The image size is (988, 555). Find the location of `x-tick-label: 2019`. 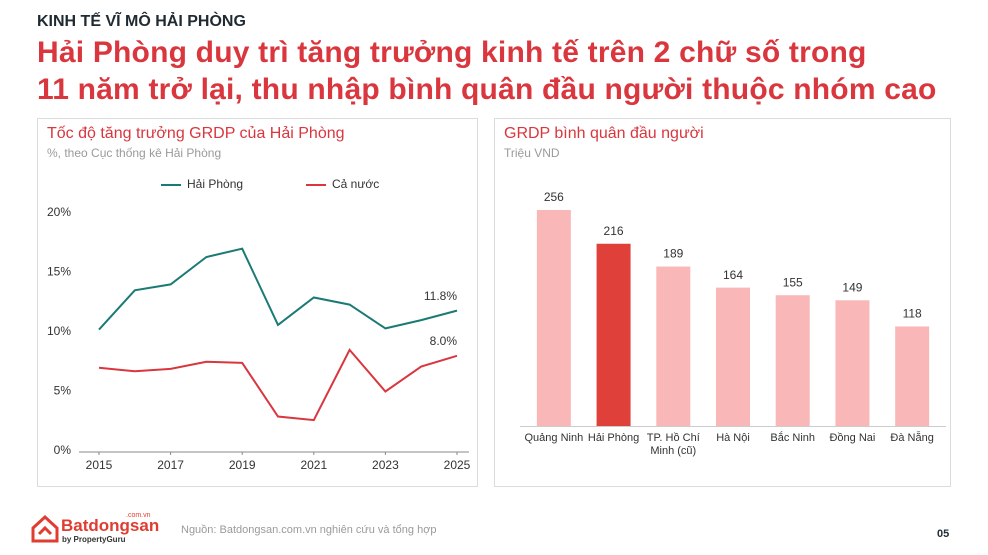

x-tick-label: 2019 is located at coordinates (242, 465).